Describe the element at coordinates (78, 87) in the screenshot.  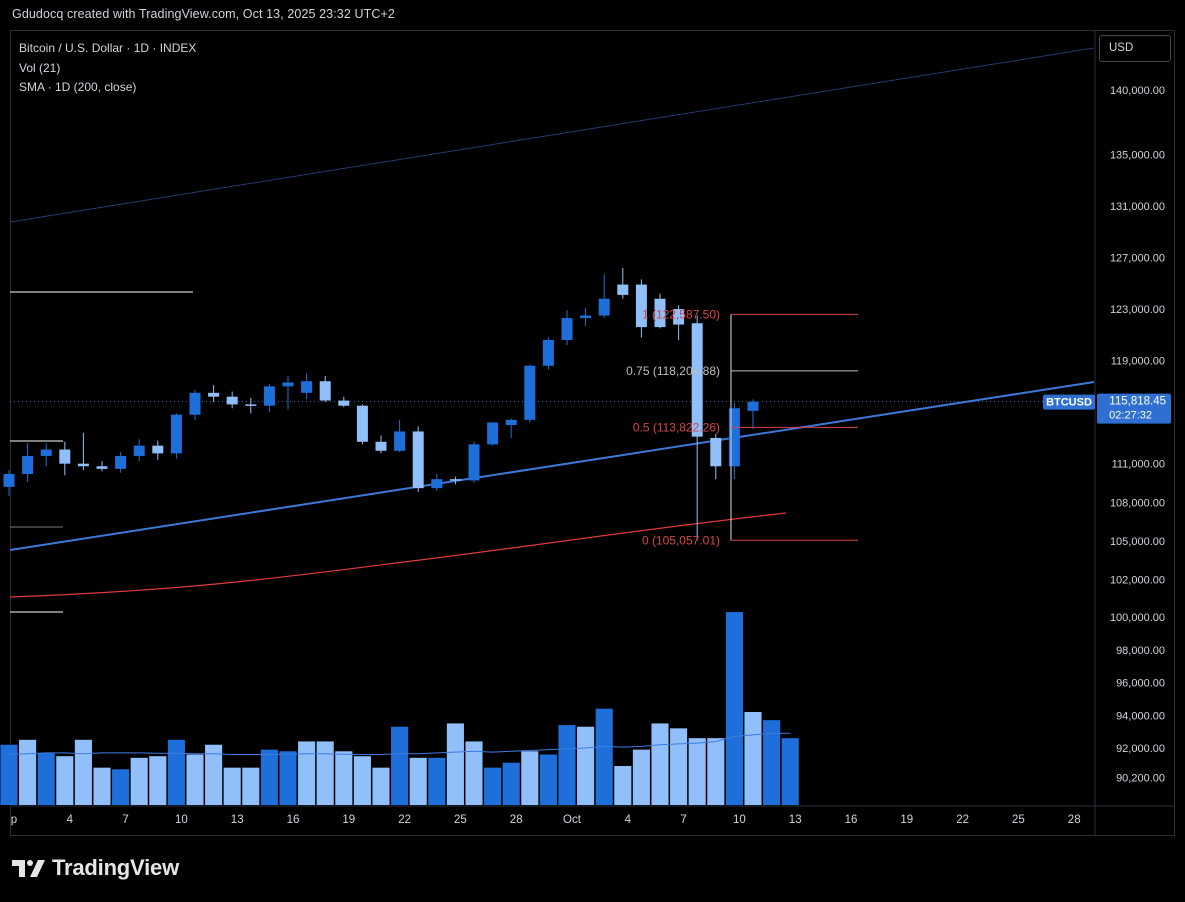
I see `legend-sma: SMA · 1D (200, close)` at that location.